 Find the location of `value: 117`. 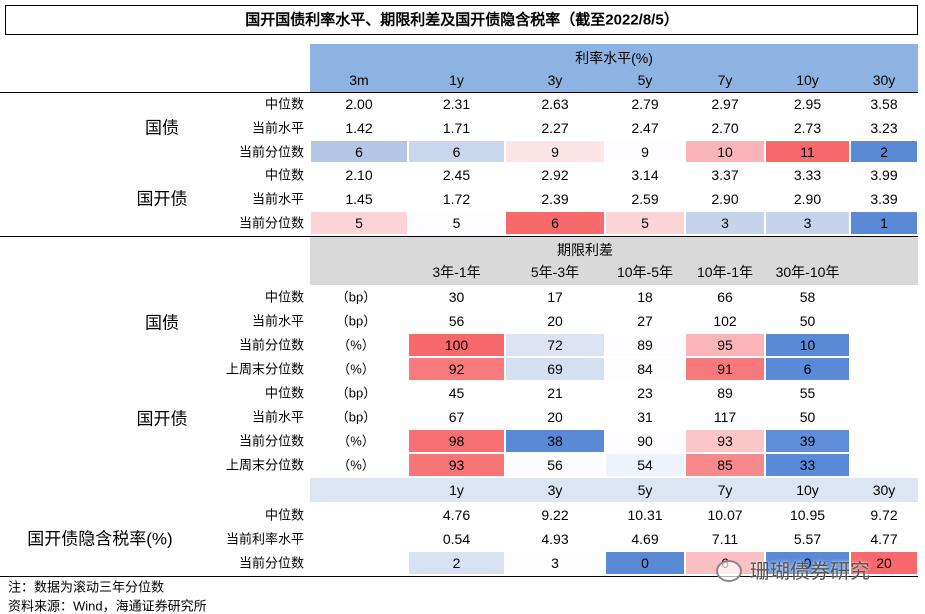

value: 117 is located at coordinates (725, 417).